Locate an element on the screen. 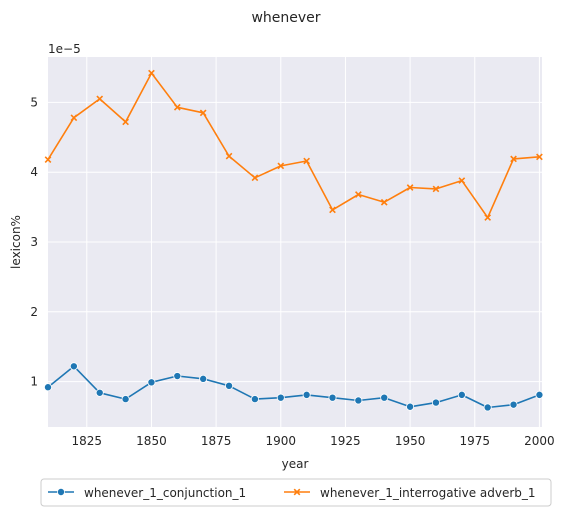 The width and height of the screenshot is (563, 515). y-tick-label: 3 is located at coordinates (34, 242).